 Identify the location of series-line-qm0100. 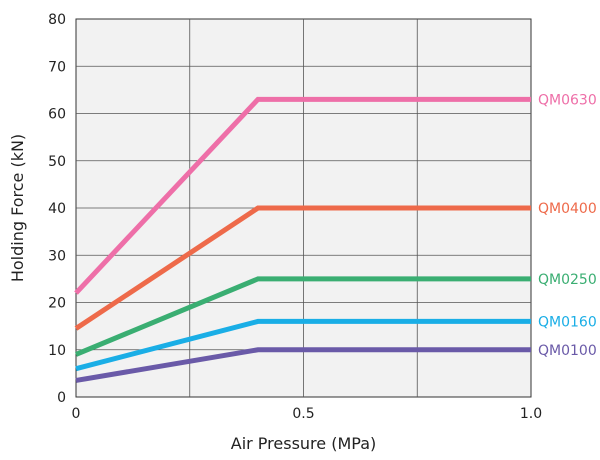
(303, 365).